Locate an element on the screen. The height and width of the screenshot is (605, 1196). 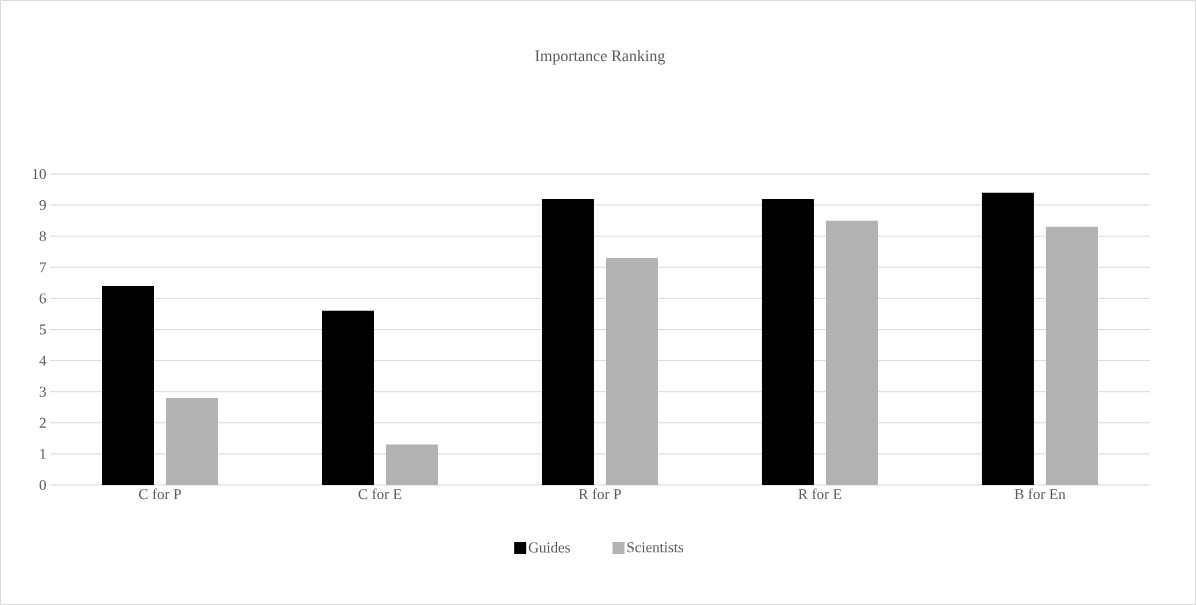
chart-title: Importance Ranking is located at coordinates (600, 57).